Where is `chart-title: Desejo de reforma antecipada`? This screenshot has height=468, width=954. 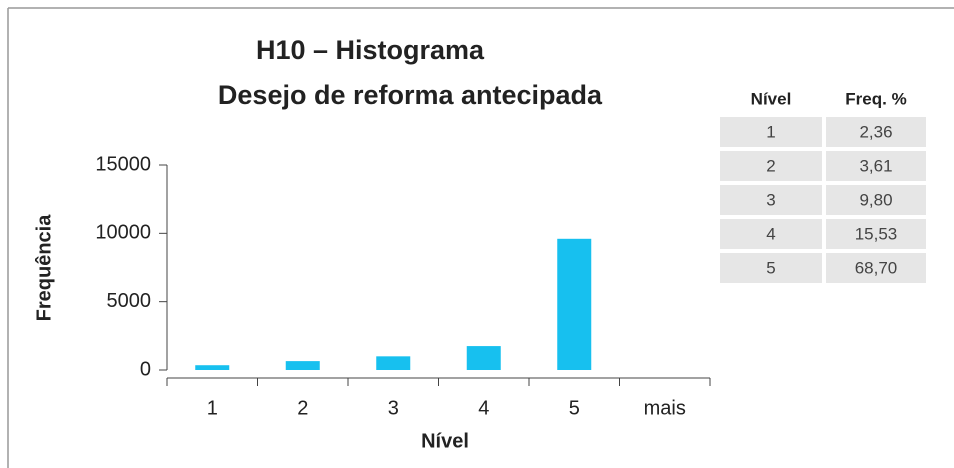 chart-title: Desejo de reforma antecipada is located at coordinates (410, 95).